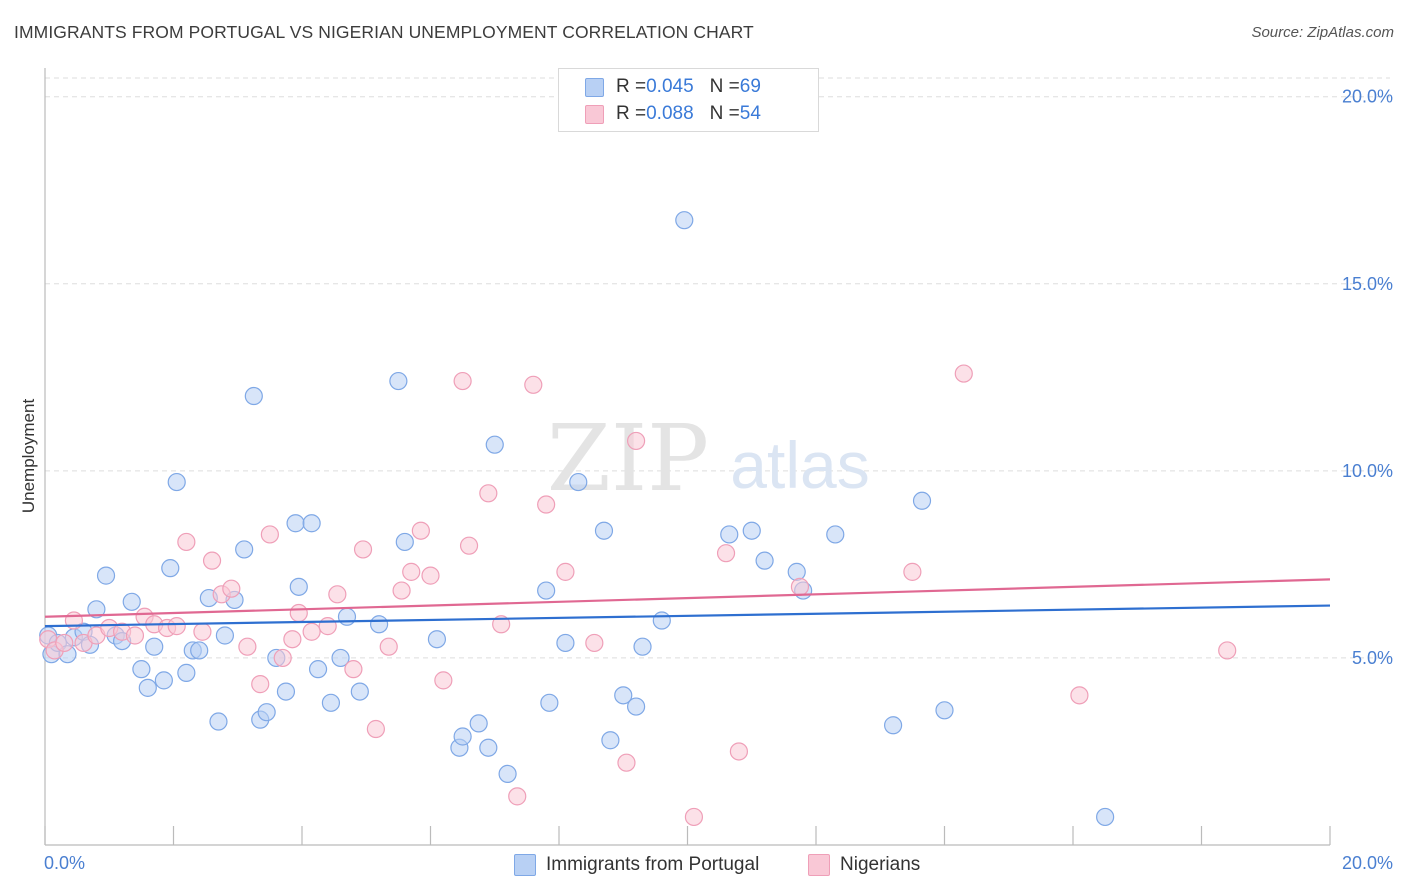 The height and width of the screenshot is (892, 1406). What do you see at coordinates (687, 616) in the screenshot?
I see `trend-line-portugal` at bounding box center [687, 616].